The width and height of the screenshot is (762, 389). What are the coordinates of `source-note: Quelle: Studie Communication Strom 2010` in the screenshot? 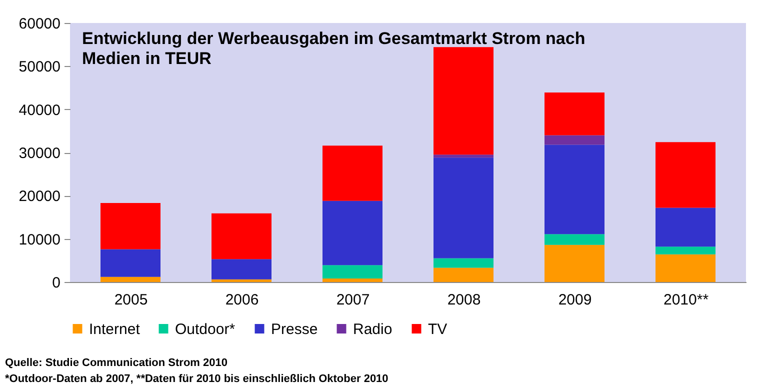 It's located at (116, 363).